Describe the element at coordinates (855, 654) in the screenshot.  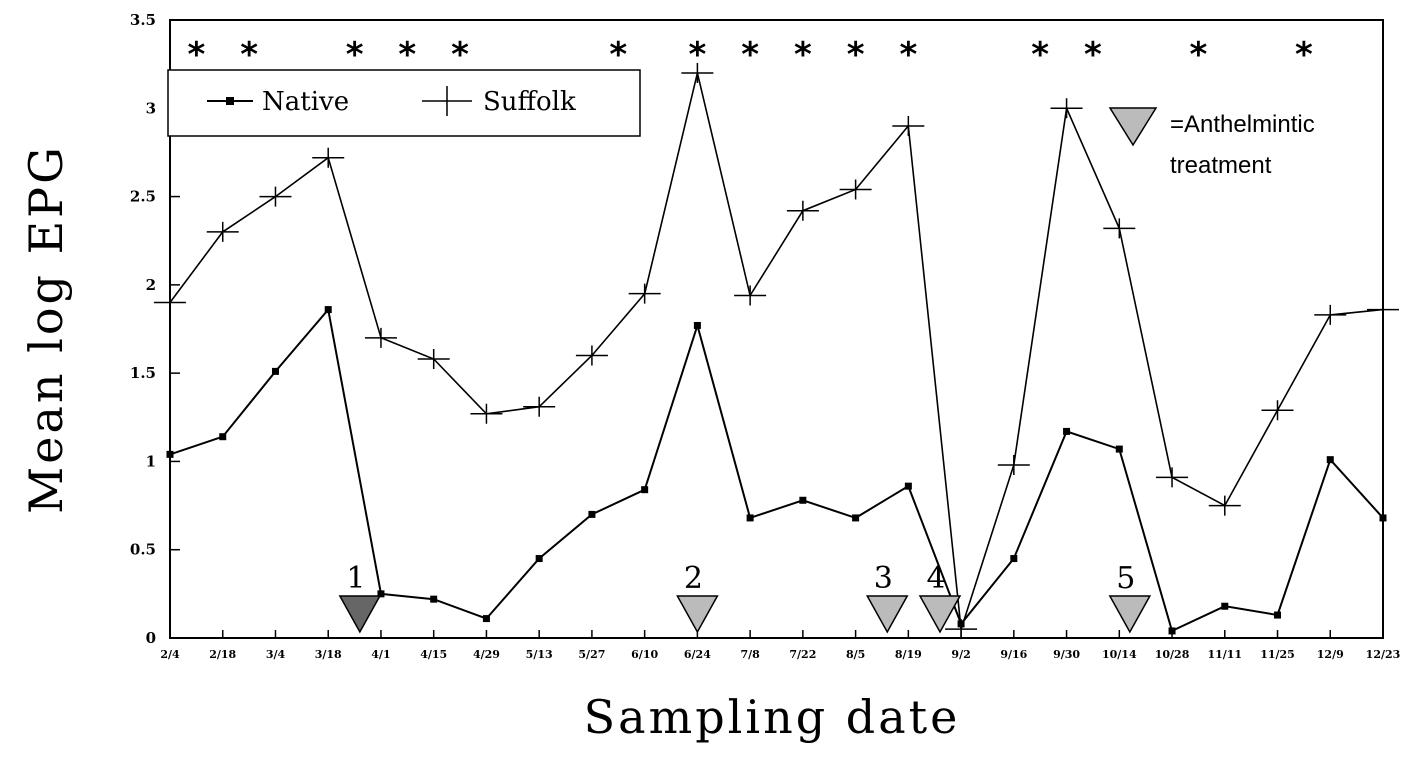
I see `x-tick-label: 8/5` at that location.